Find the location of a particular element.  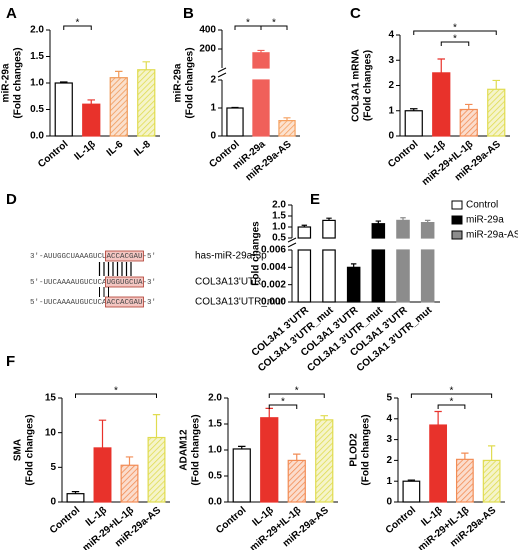

y-axis-label: Fold changes is located at coordinates (256, 253).